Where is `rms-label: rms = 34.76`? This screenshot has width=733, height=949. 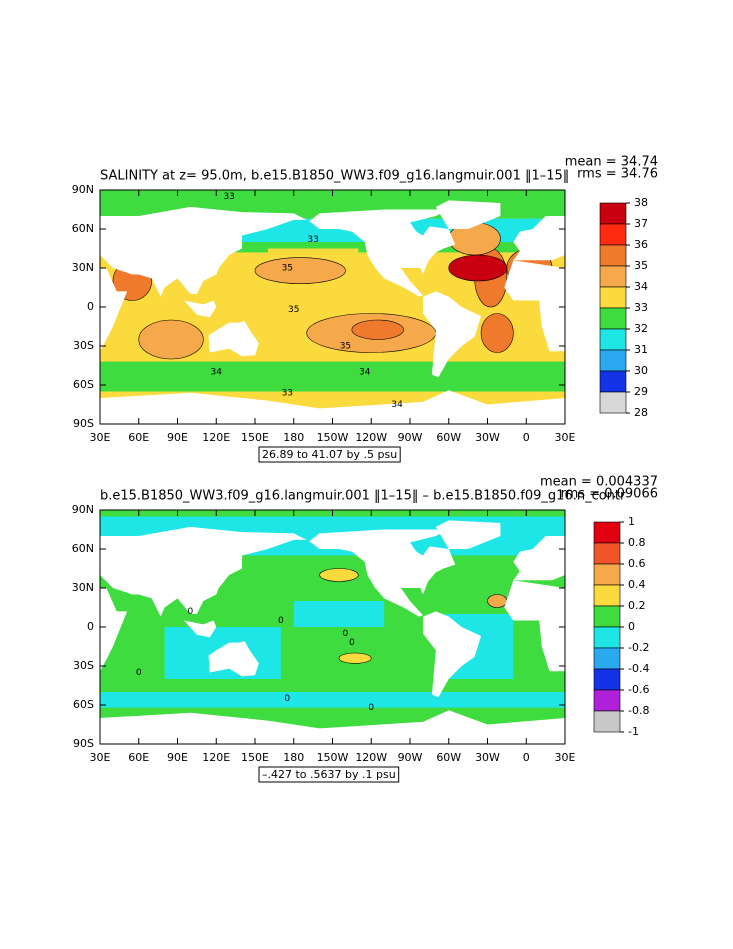 rms-label: rms = 34.76 is located at coordinates (617, 174).